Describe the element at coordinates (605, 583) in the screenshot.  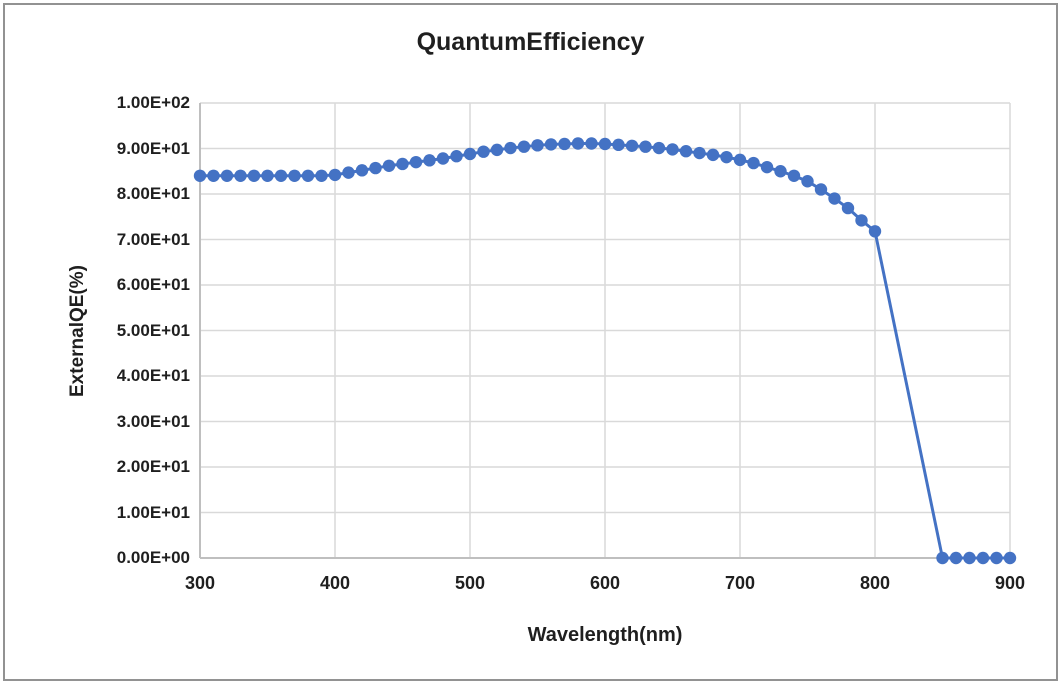
I see `x-tick-label: 600` at that location.